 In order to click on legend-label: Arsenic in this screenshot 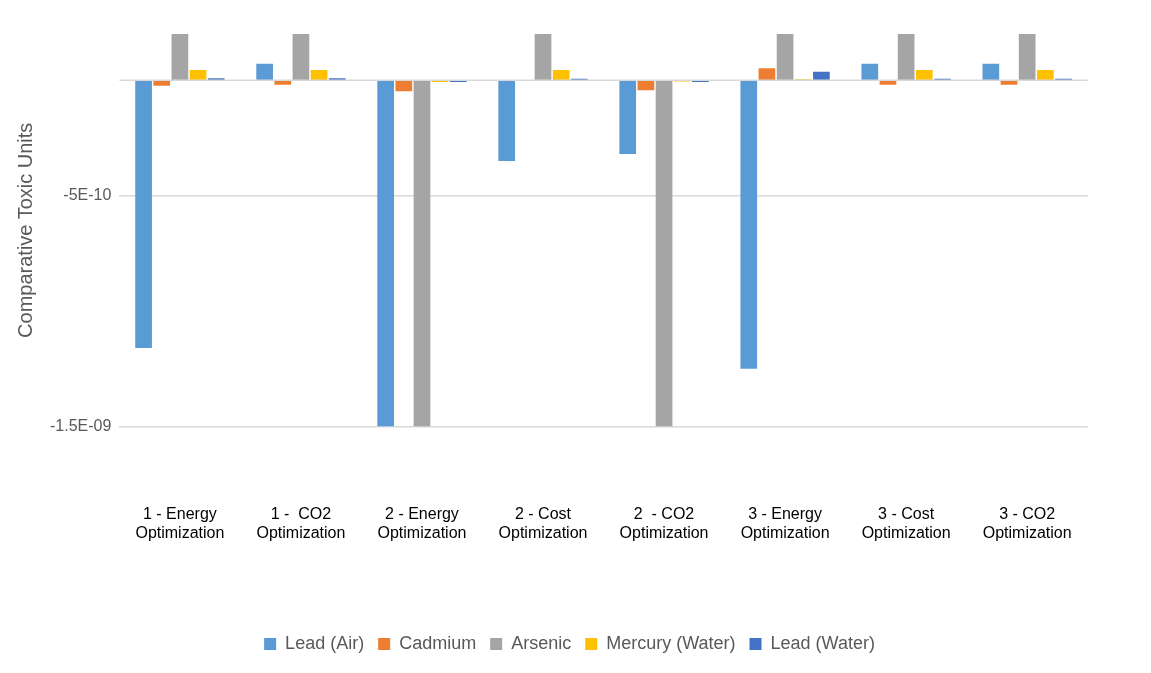, I will do `click(541, 642)`.